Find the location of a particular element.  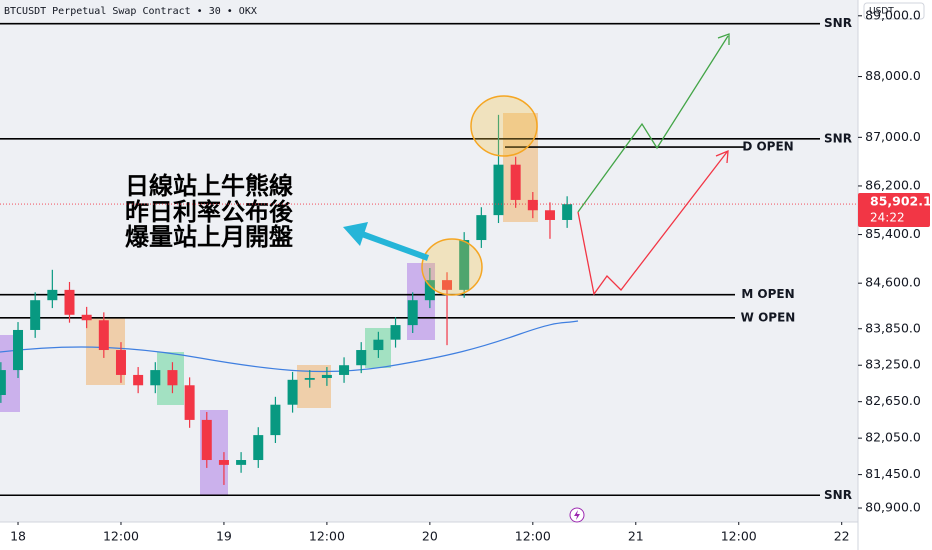

y-tick-label: 81,450.0 is located at coordinates (893, 473).